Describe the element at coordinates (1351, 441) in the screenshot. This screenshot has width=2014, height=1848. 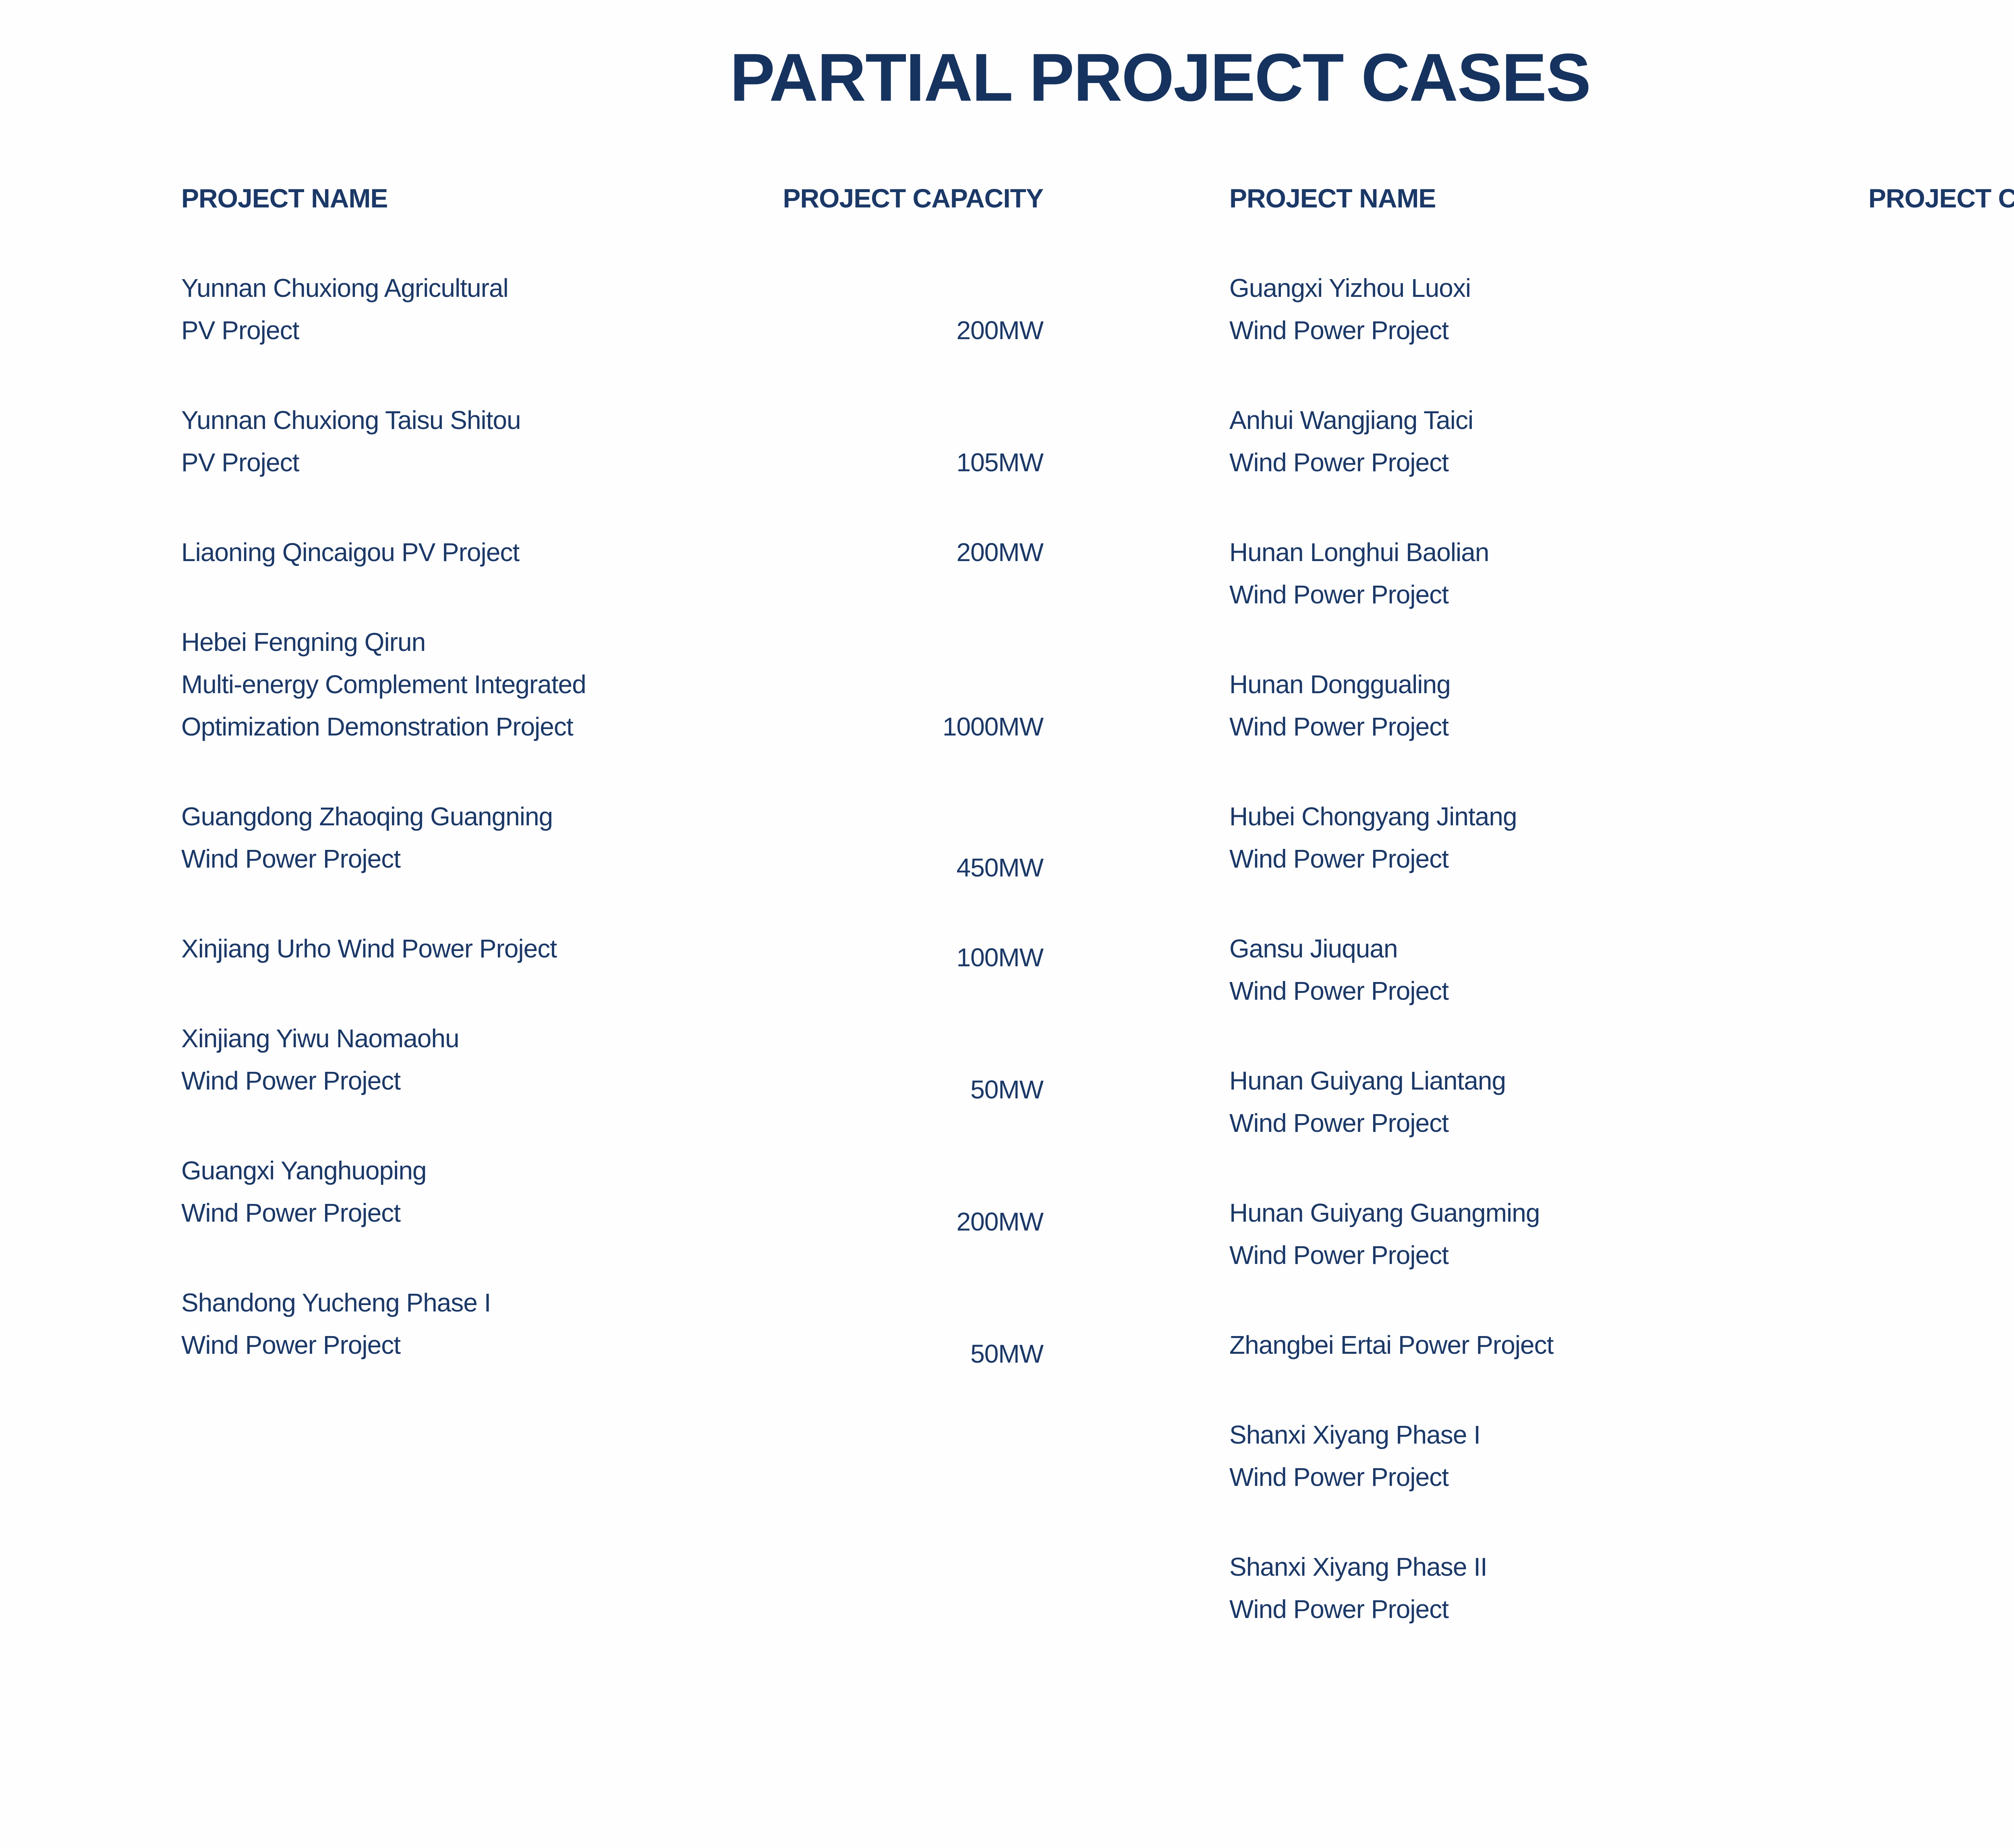
I see `project-name: Anhui Wangjiang Taici Wind Power Project` at that location.